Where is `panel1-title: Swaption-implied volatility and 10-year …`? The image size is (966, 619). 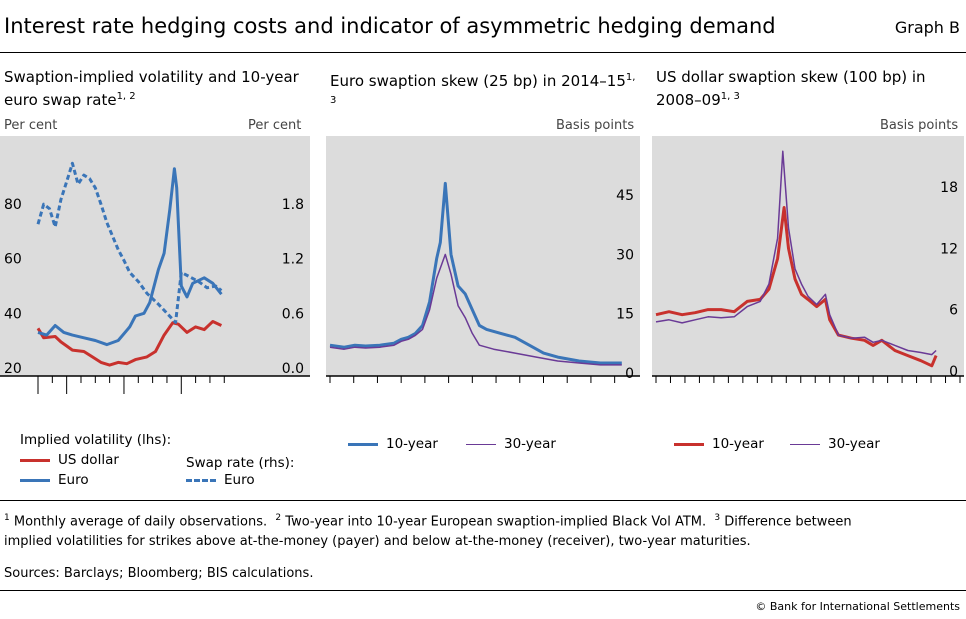
panel1-title: Swaption-implied volatility and 10-year … is located at coordinates (151, 88).